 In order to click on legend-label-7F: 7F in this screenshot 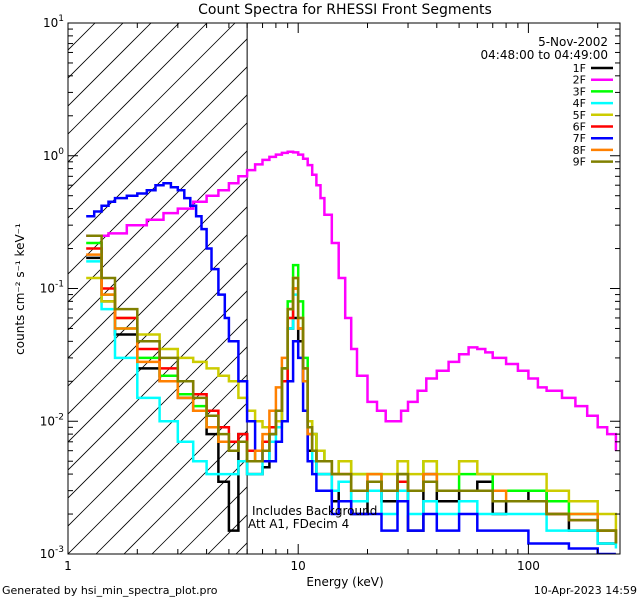, I will do `click(579, 138)`.